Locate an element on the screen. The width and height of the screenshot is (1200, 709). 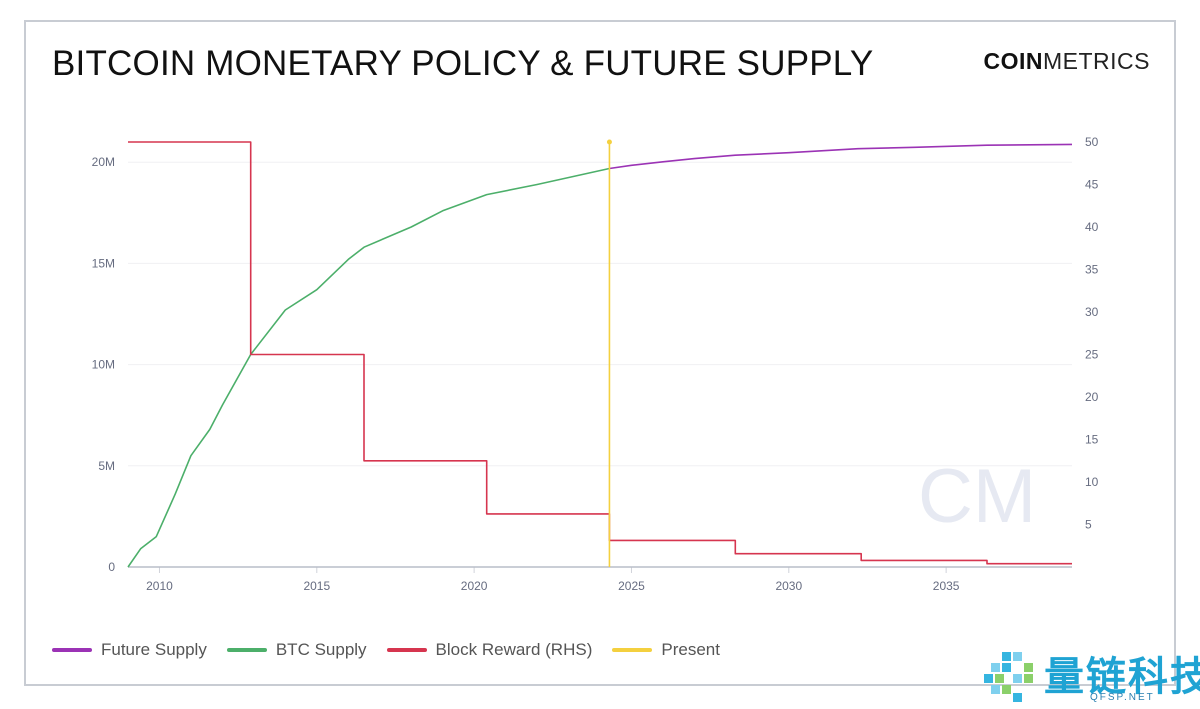
legend-label-present: Present is located at coordinates (690, 649).